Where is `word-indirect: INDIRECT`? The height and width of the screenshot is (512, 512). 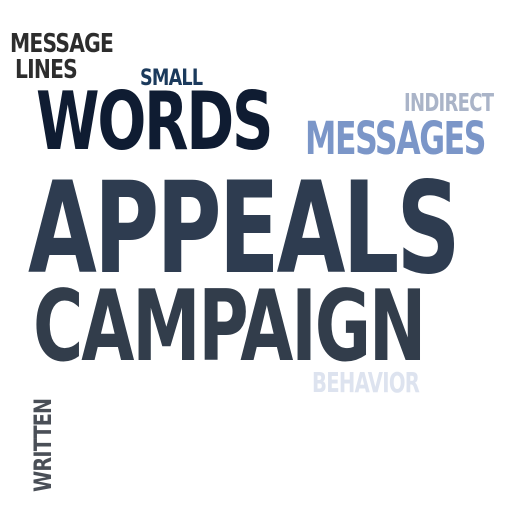
word-indirect: INDIRECT is located at coordinates (449, 102).